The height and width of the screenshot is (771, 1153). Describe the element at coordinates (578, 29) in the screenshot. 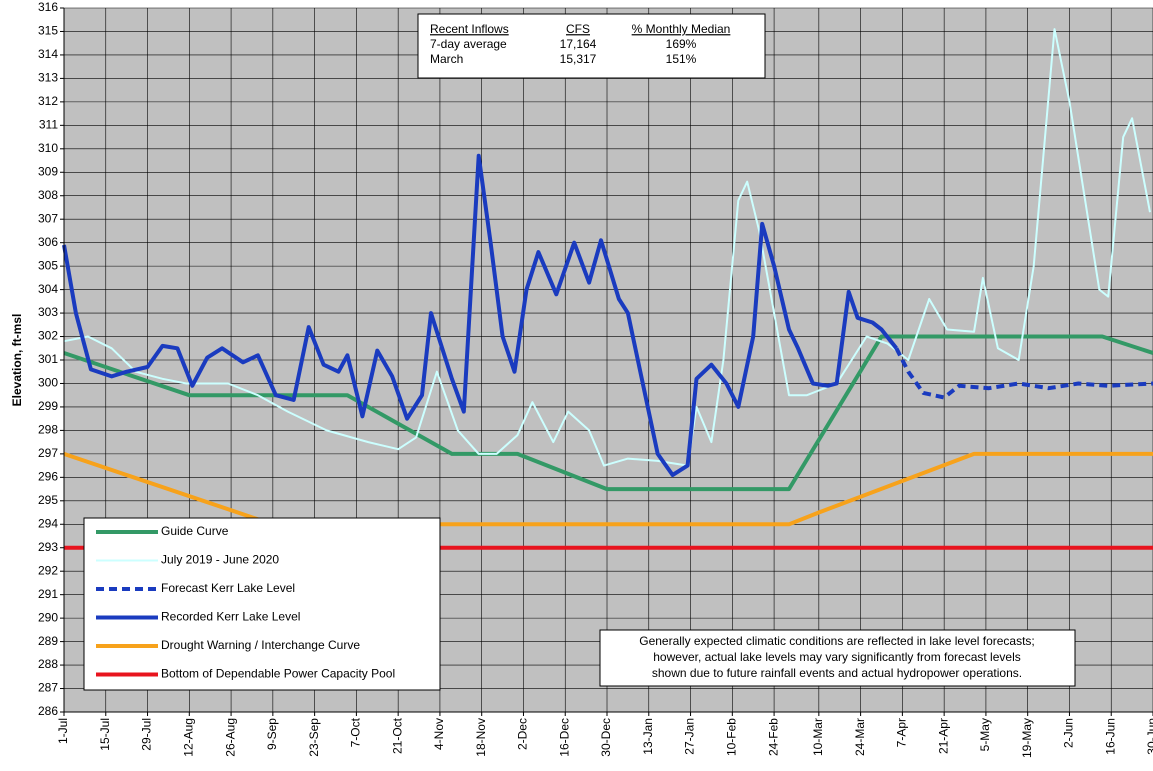

I see `table-header: CFS` at that location.